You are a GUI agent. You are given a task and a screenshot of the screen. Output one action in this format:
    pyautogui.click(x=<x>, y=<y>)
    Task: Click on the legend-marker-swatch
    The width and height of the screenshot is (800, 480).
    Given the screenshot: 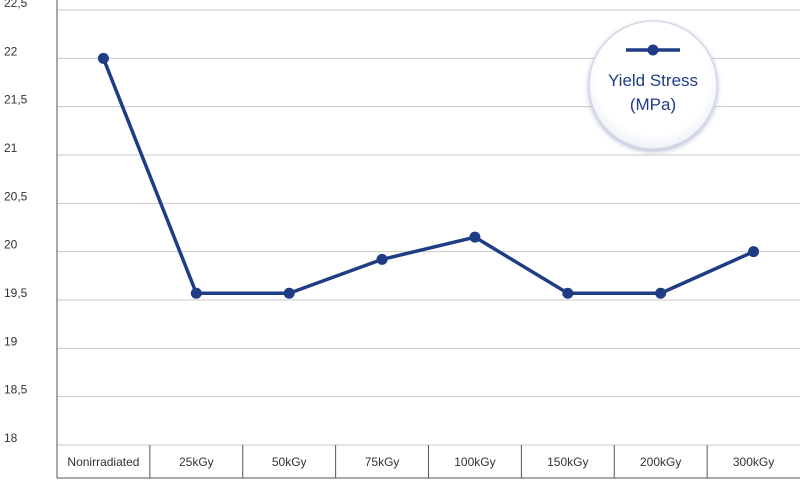 What is the action you would take?
    pyautogui.click(x=653, y=50)
    